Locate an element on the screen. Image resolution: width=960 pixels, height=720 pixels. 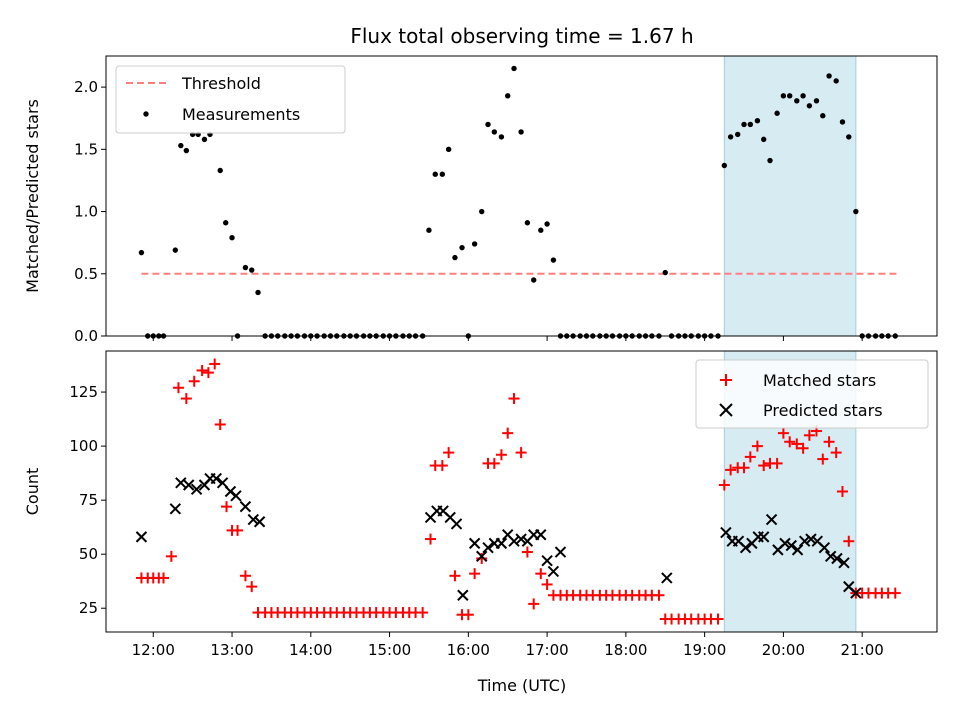
observing-window-span is located at coordinates (790, 196).